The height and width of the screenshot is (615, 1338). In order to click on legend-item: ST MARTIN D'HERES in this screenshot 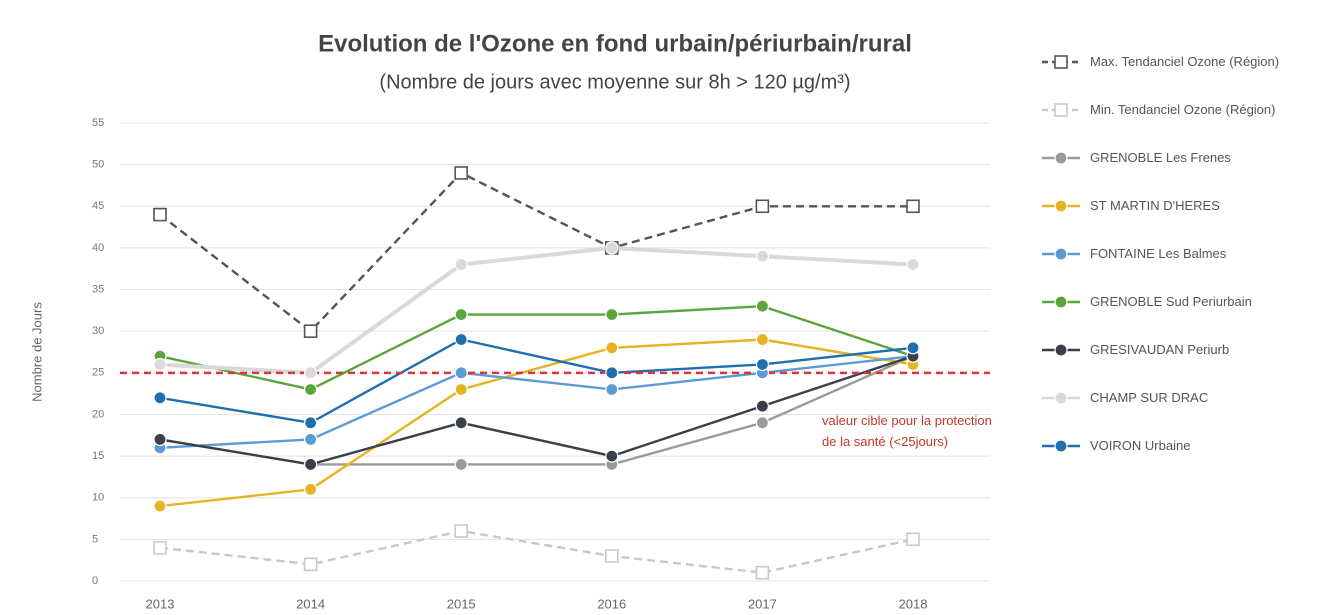, I will do `click(1185, 206)`.